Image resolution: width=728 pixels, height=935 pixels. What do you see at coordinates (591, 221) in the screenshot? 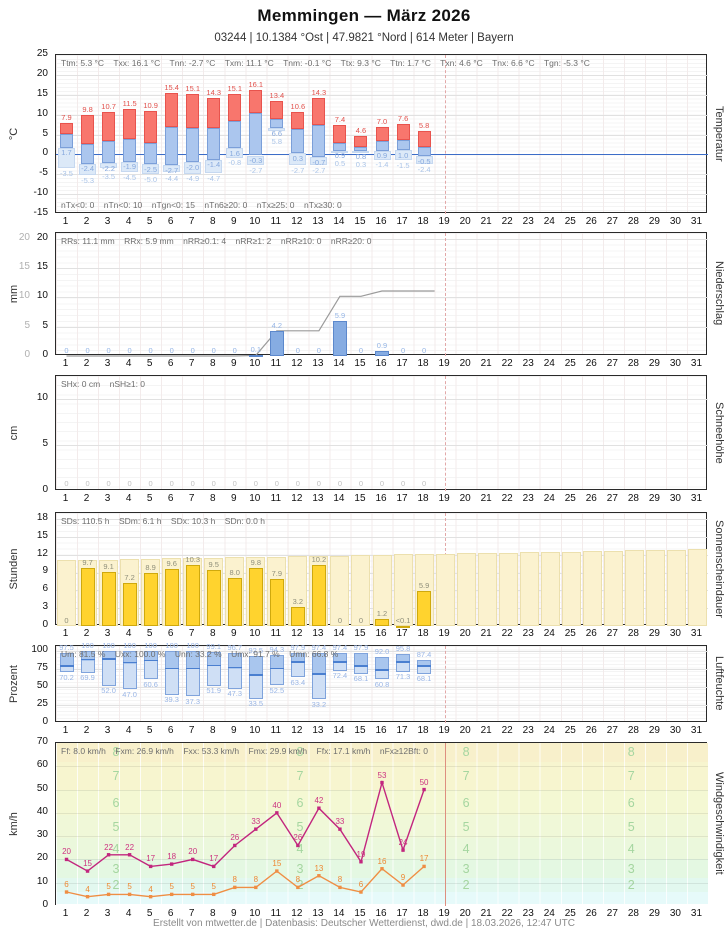
I see `x-day-label: 26` at bounding box center [591, 221].